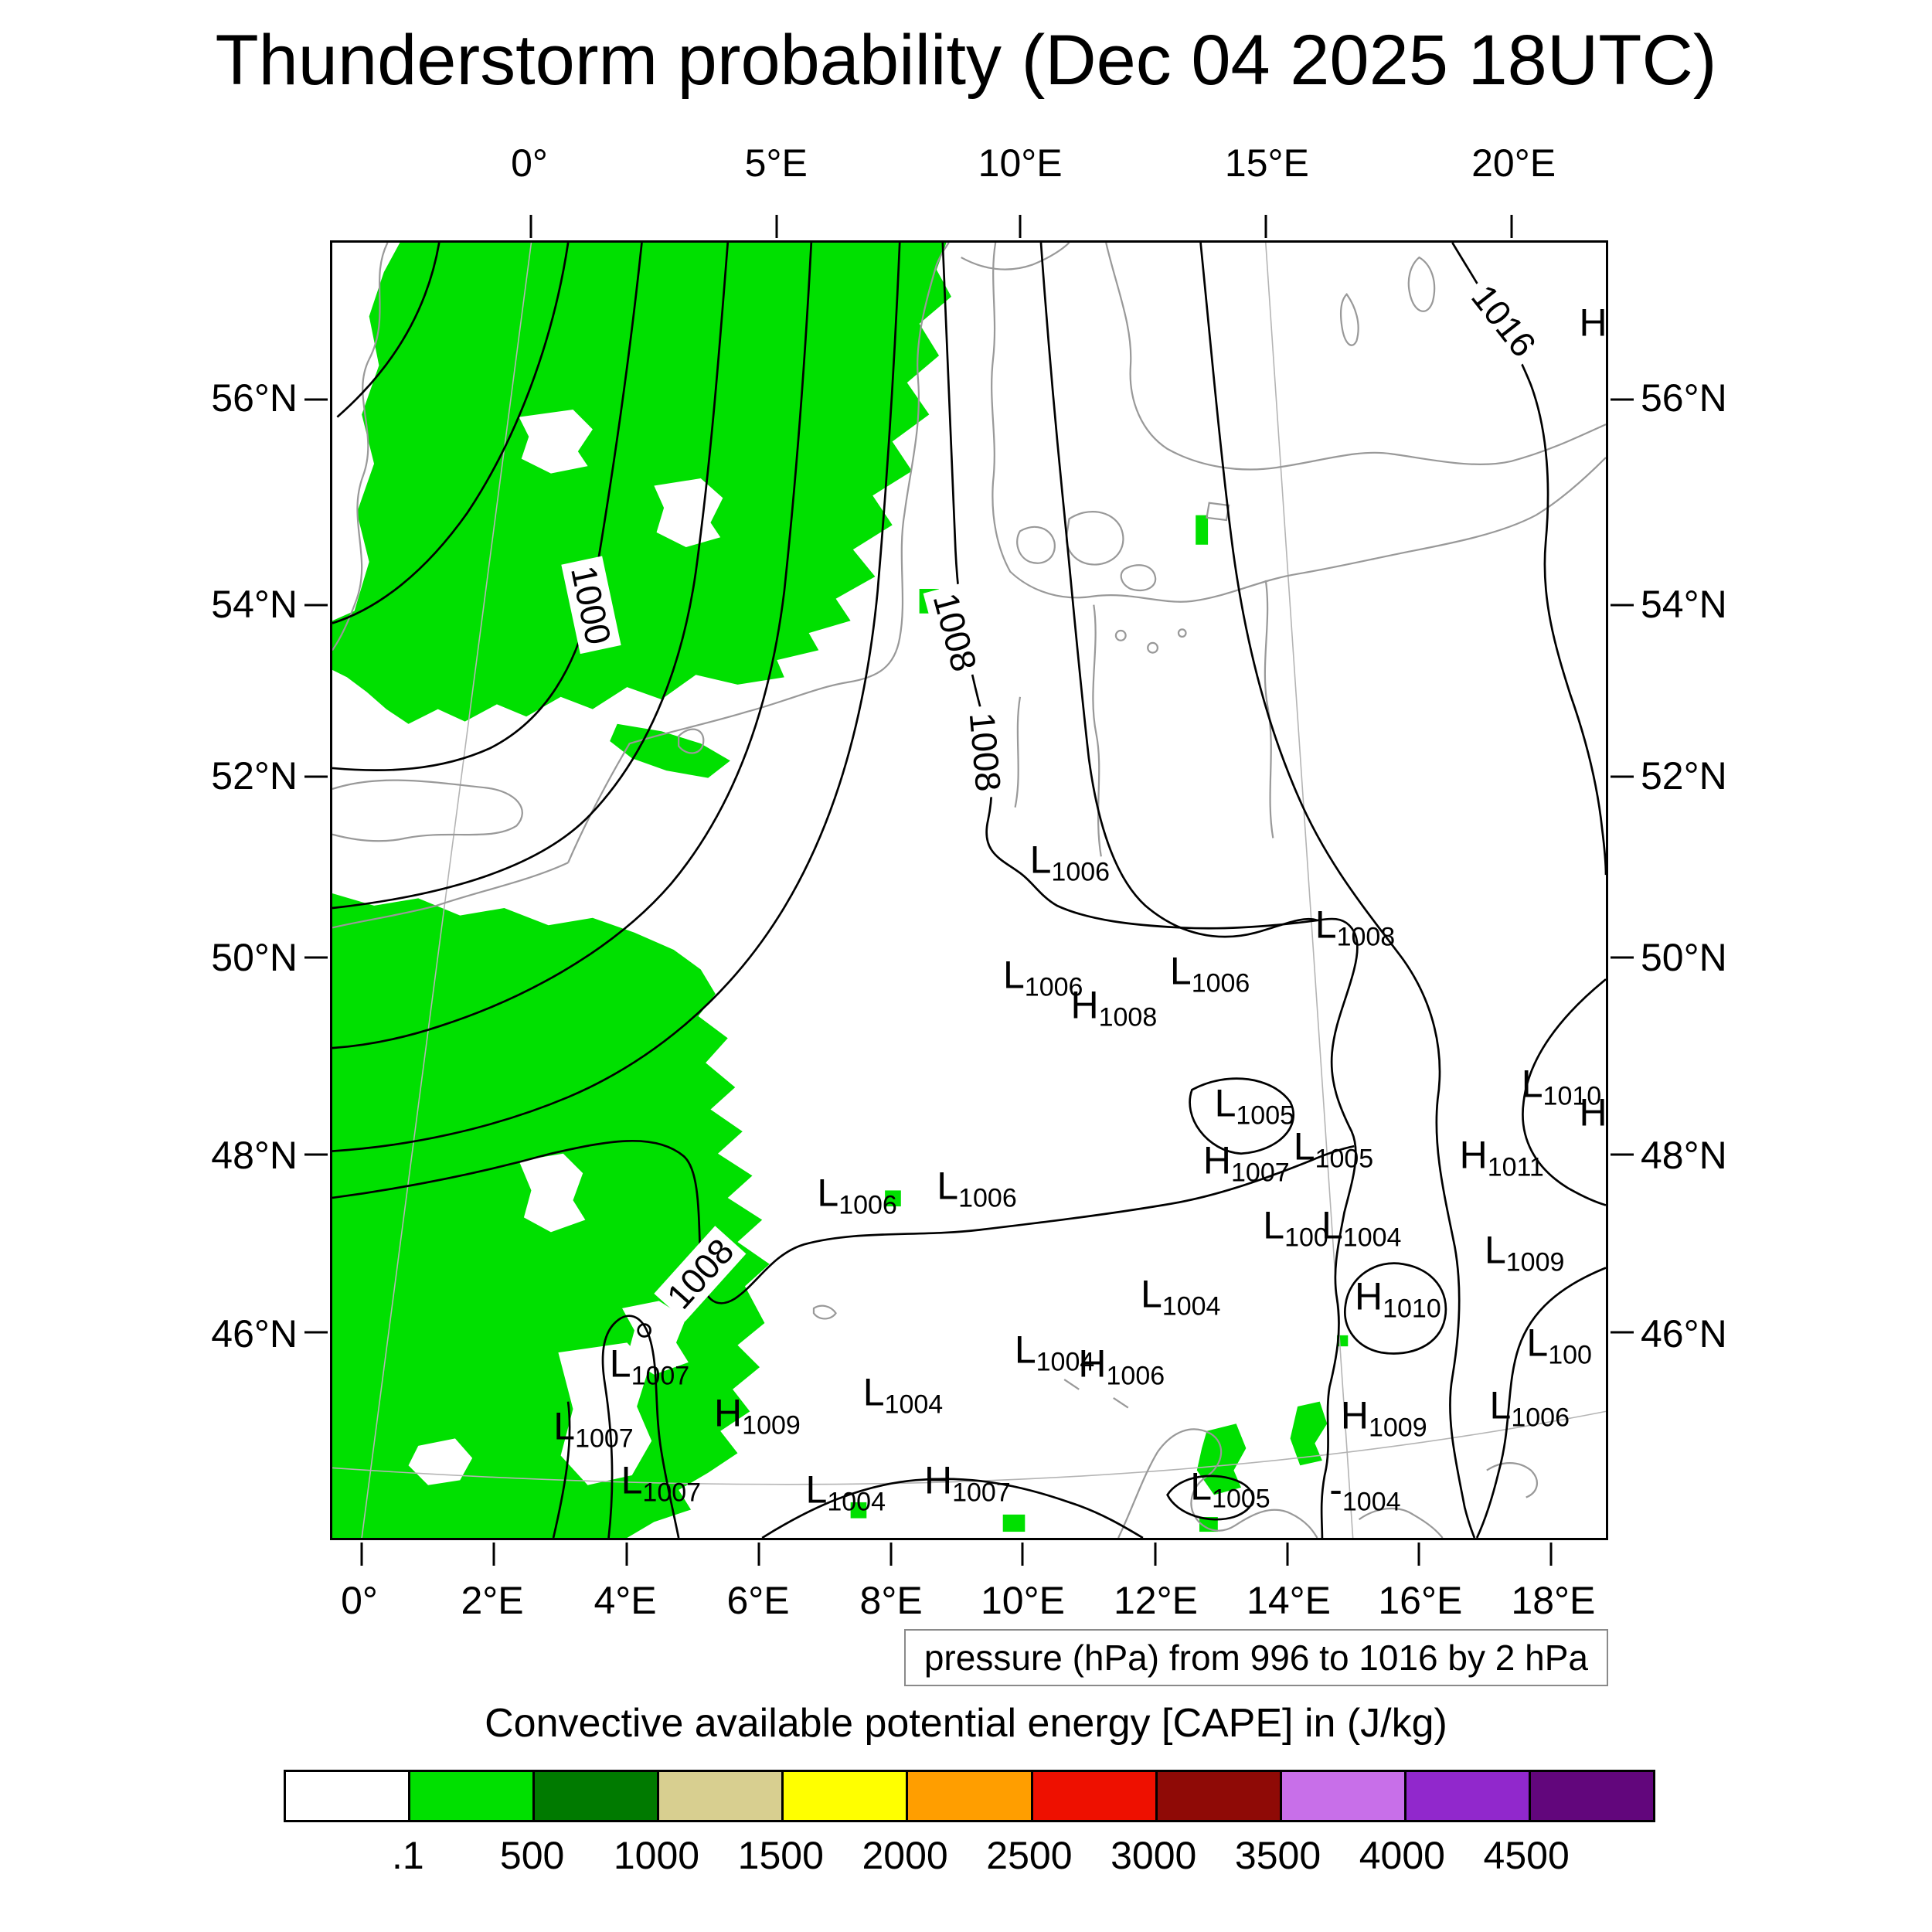  Describe the element at coordinates (316, 400) in the screenshot. I see `tick-left` at that location.